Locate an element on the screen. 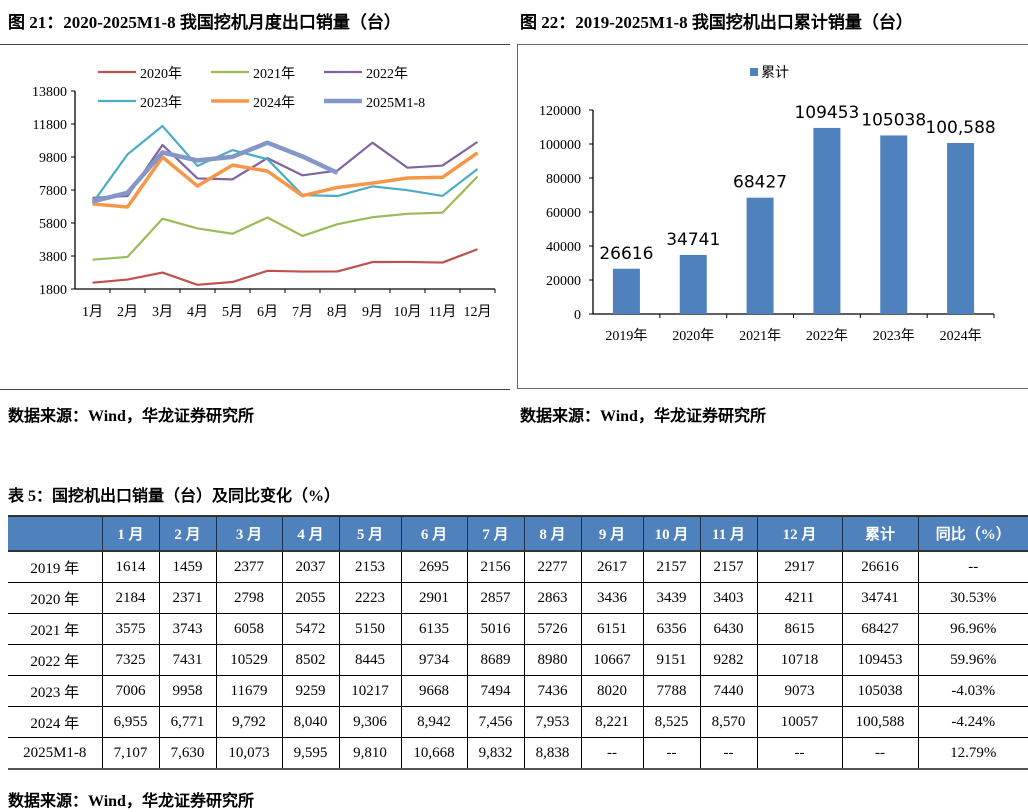  table-cell: 9073 is located at coordinates (800, 691).